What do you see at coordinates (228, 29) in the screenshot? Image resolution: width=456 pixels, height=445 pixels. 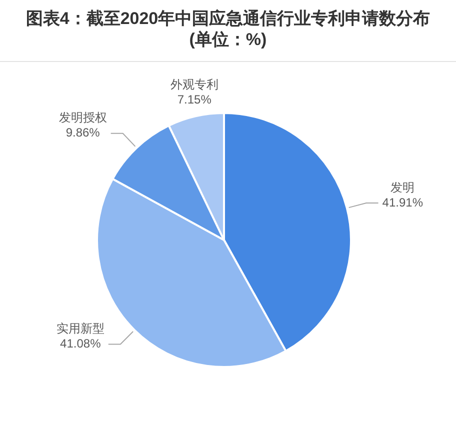 I see `chart-title: 图表4：截至2020年中国应急通信行业专利申请数分布 (单位：%)` at bounding box center [228, 29].